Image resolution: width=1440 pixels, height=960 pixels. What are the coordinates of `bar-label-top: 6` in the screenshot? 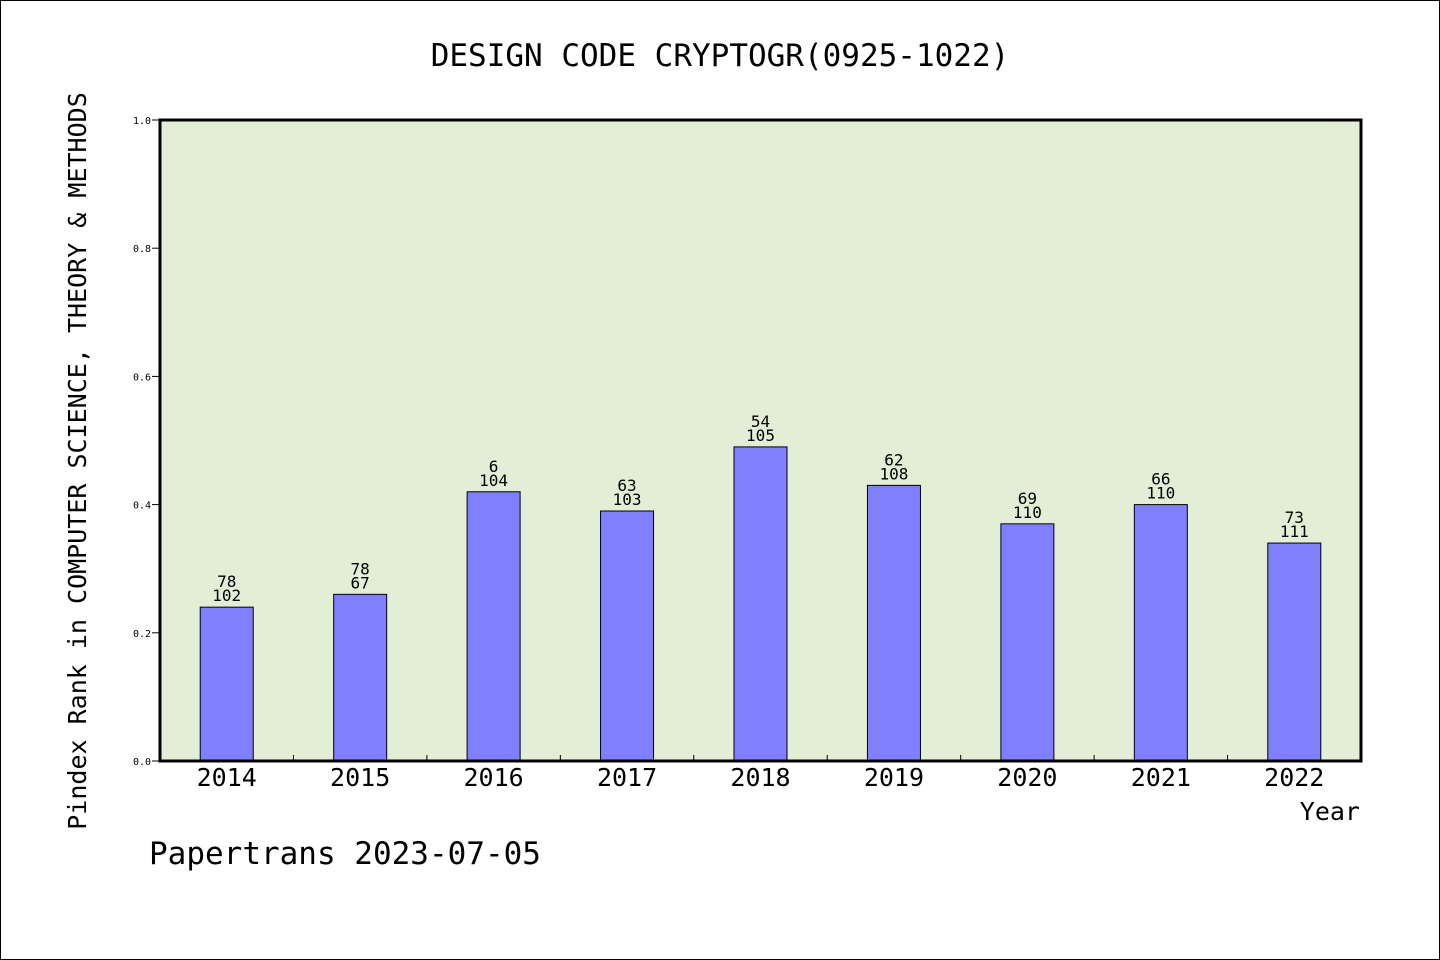 It's located at (494, 466).